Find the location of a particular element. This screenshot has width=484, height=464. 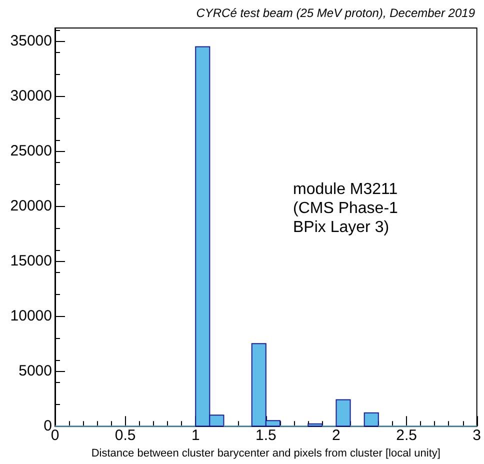

x-tick-label: 3 is located at coordinates (476, 435).